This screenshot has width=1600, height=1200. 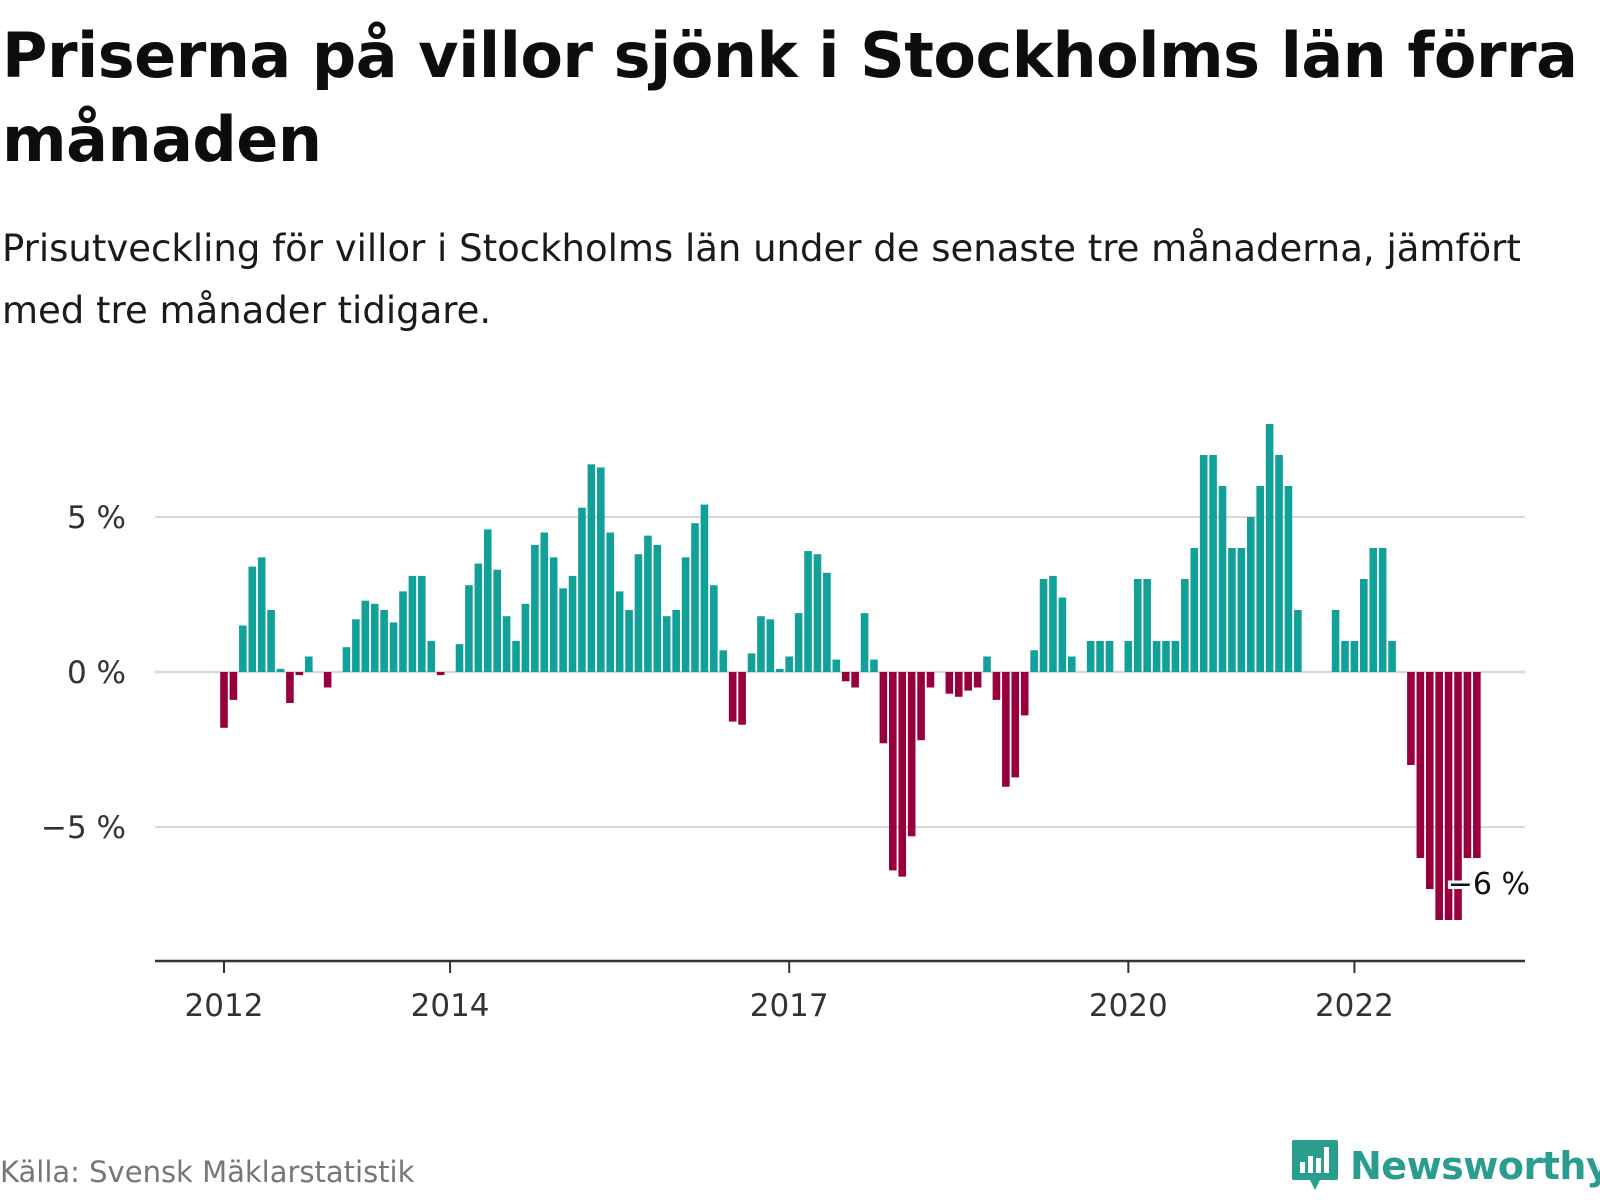 I want to click on source-credit: Källa: Svensk Mäklarstatistik, so click(x=207, y=1172).